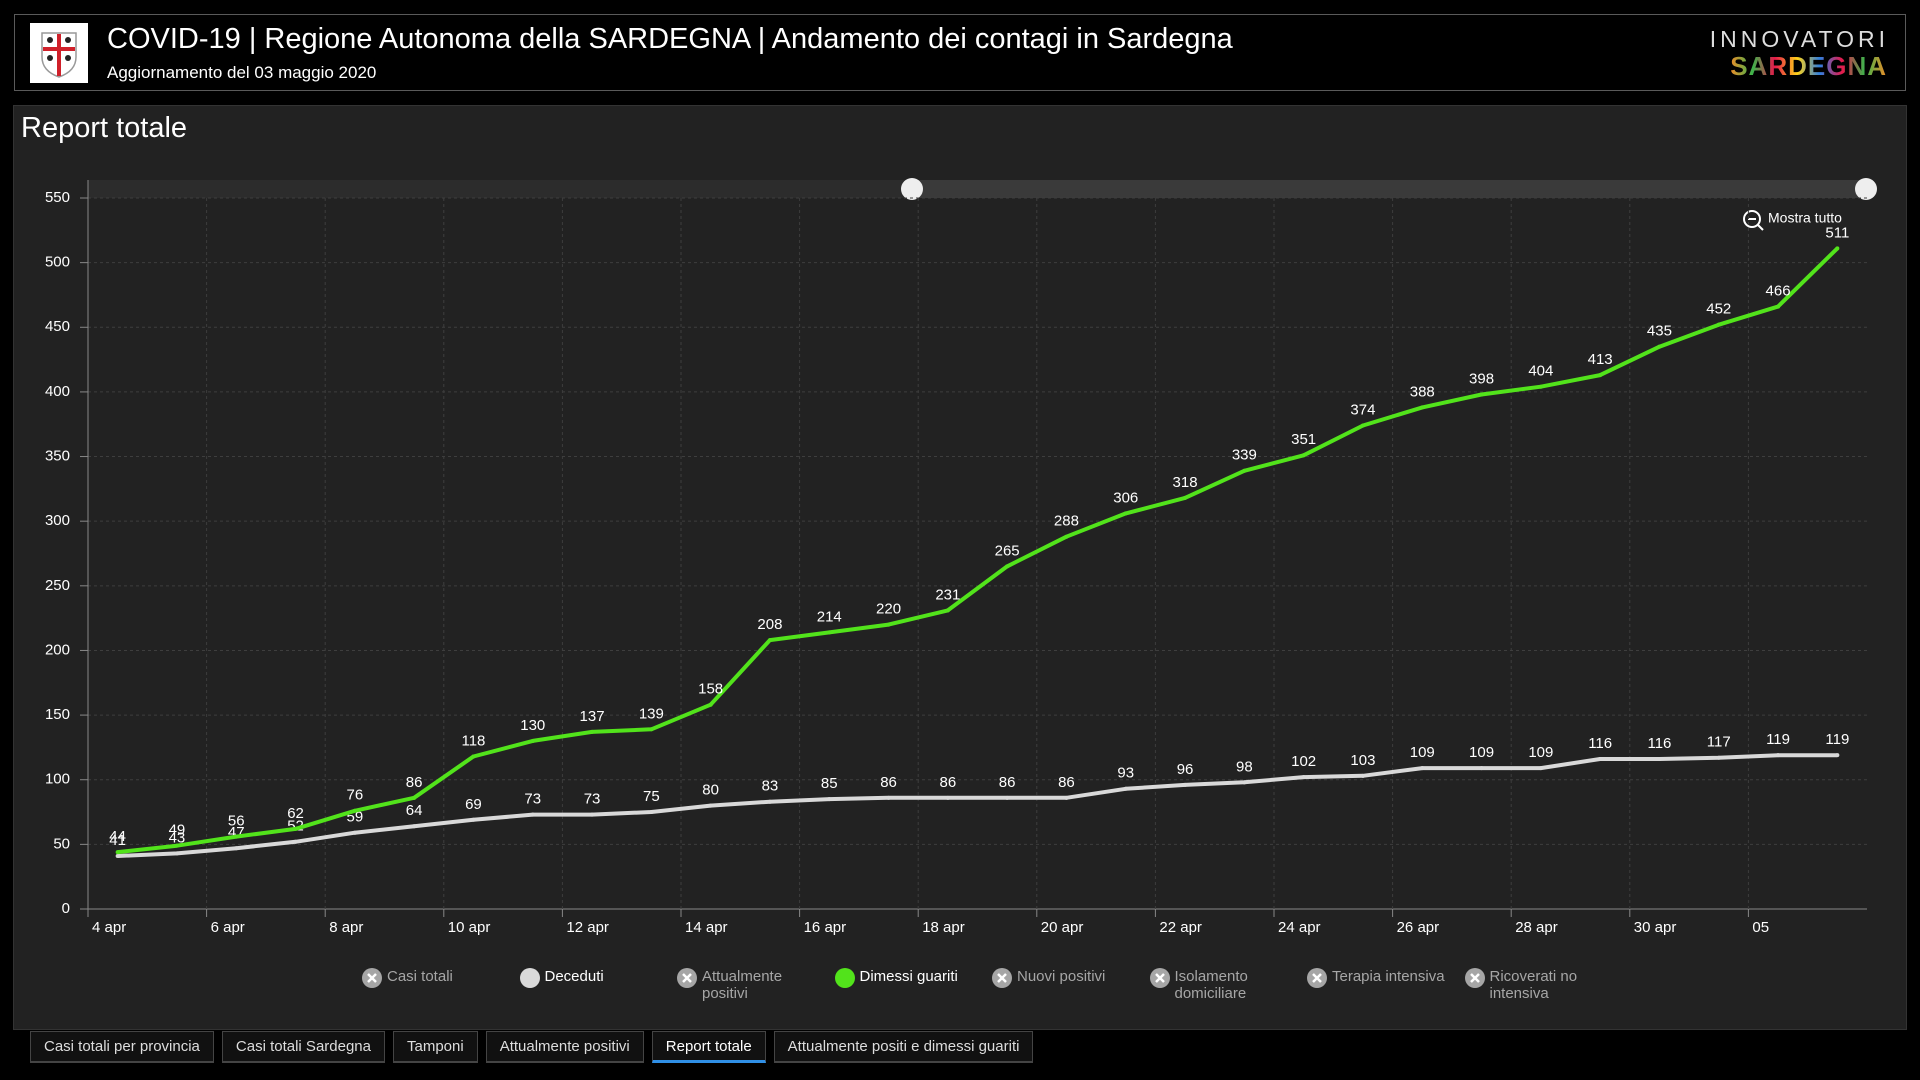 The image size is (1920, 1080). Describe the element at coordinates (1481, 378) in the screenshot. I see `data-label: 398` at that location.